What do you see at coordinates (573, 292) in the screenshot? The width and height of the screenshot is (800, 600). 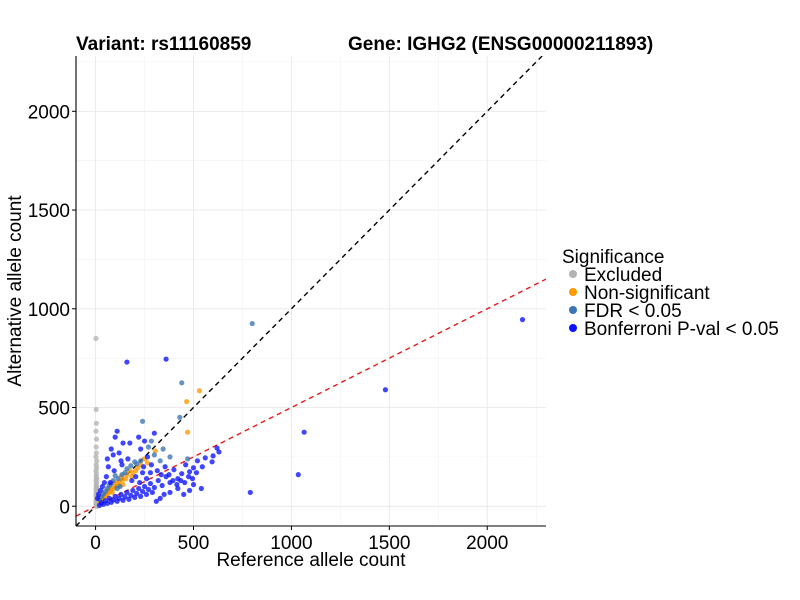 I see `legend-key-non-significant` at bounding box center [573, 292].